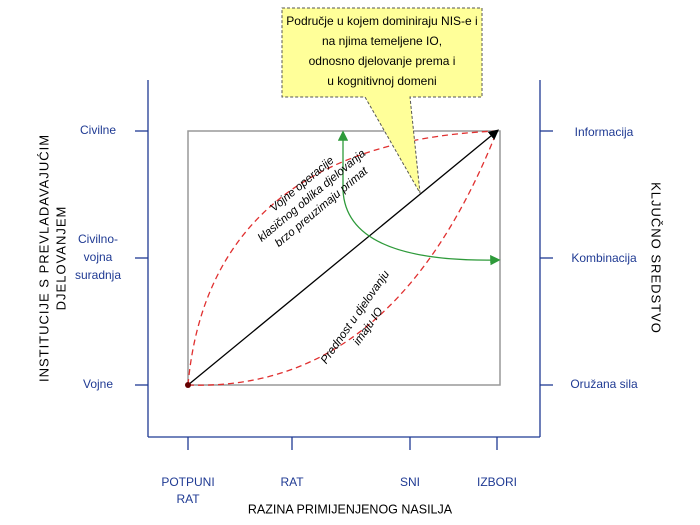 This screenshot has height=525, width=700. I want to click on annotation-line: brzo preuzimaju primat, so click(322, 207).